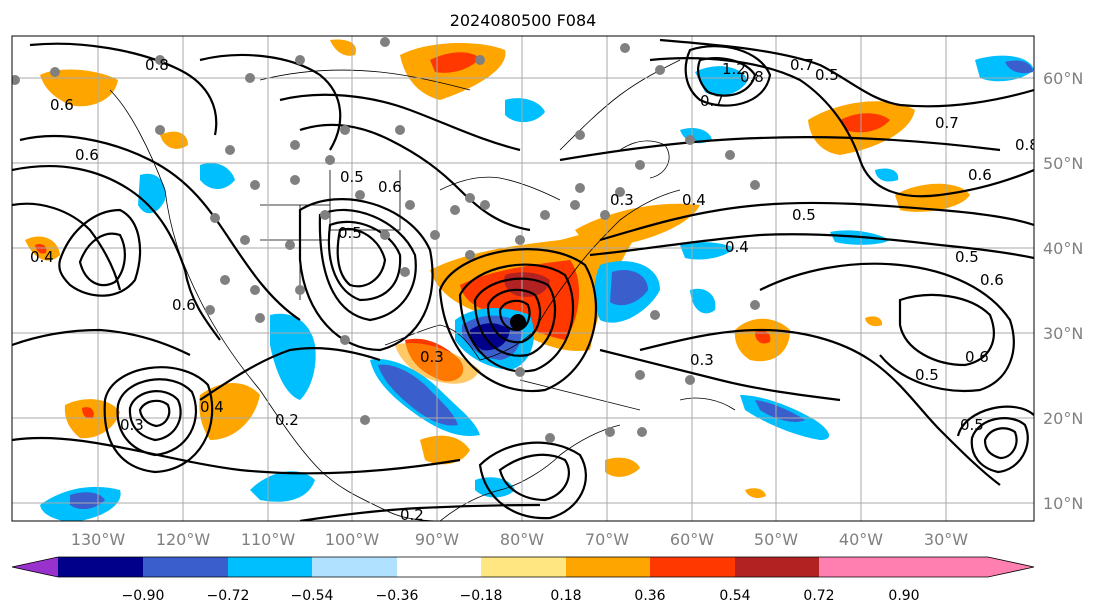 This screenshot has width=1105, height=615. What do you see at coordinates (268, 539) in the screenshot?
I see `lon-tick-label: 110°W` at bounding box center [268, 539].